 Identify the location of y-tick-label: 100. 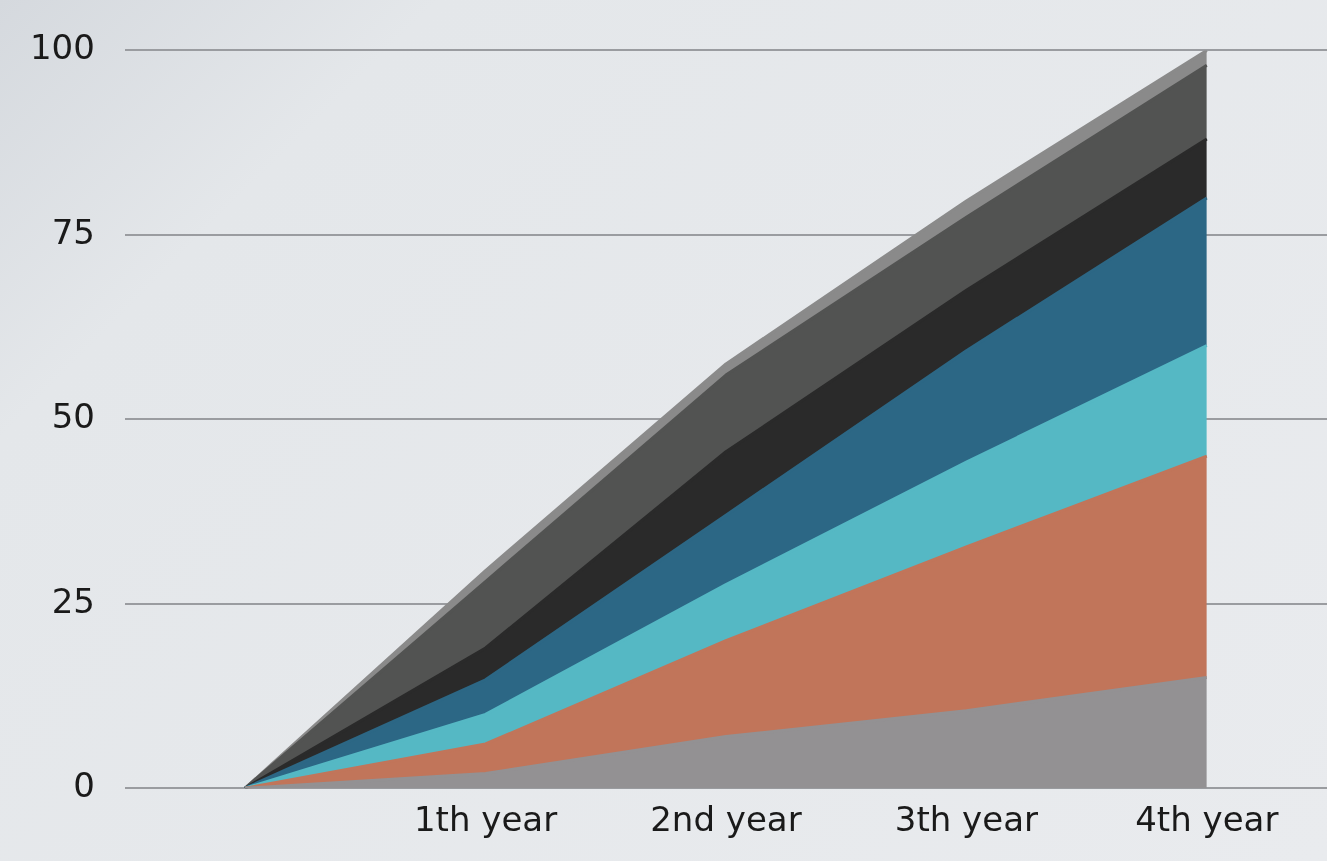
(62, 47).